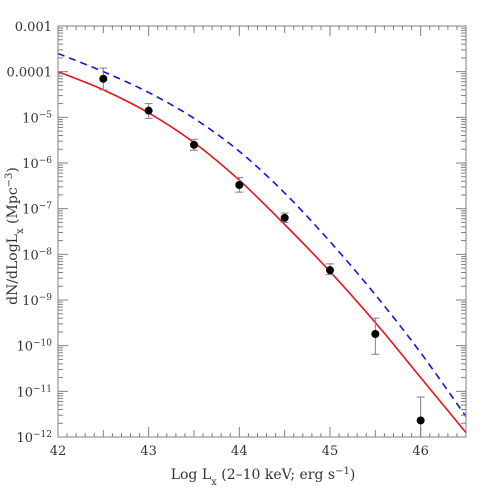  I want to click on x-tick-labels: 42 43 44 45 46, so click(239, 451).